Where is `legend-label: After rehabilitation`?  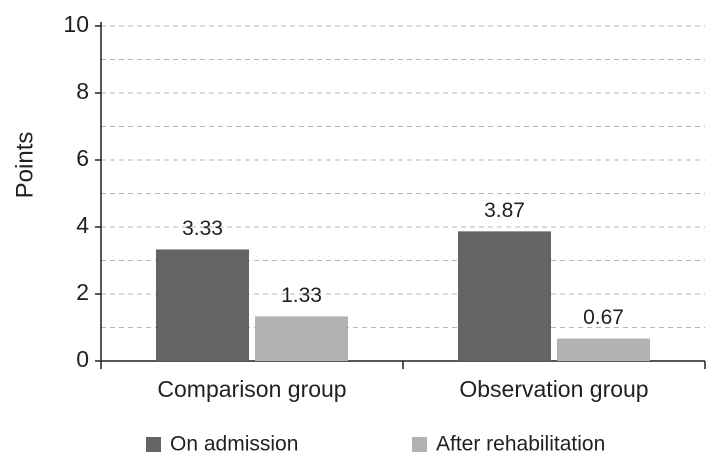
legend-label: After rehabilitation is located at coordinates (520, 444).